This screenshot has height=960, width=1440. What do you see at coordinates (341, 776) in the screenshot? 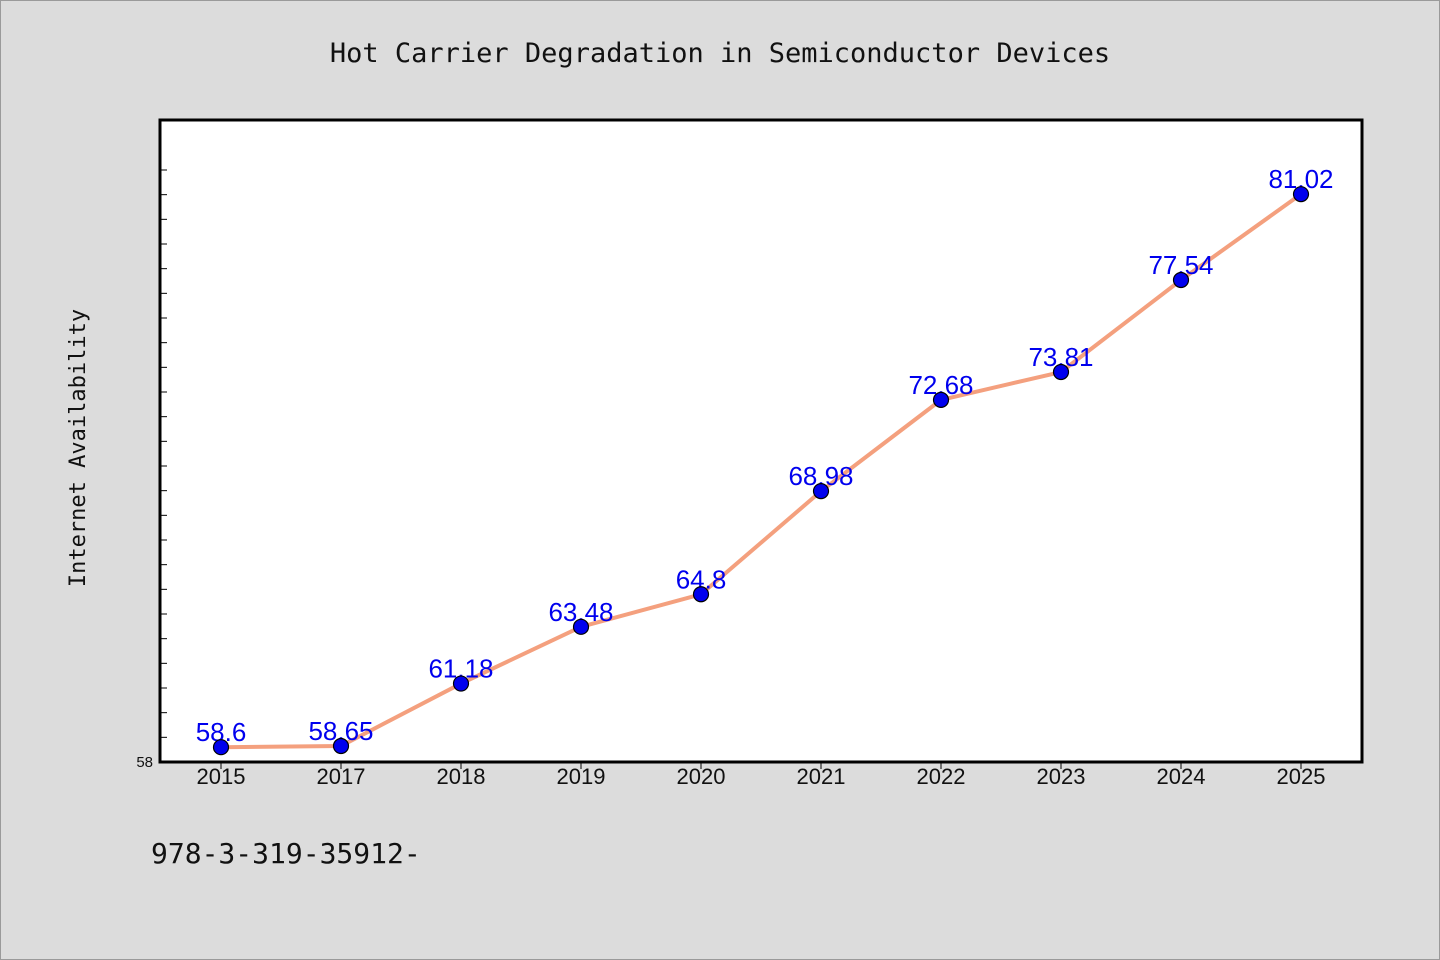
I see `x-tick-label: 2017` at bounding box center [341, 776].